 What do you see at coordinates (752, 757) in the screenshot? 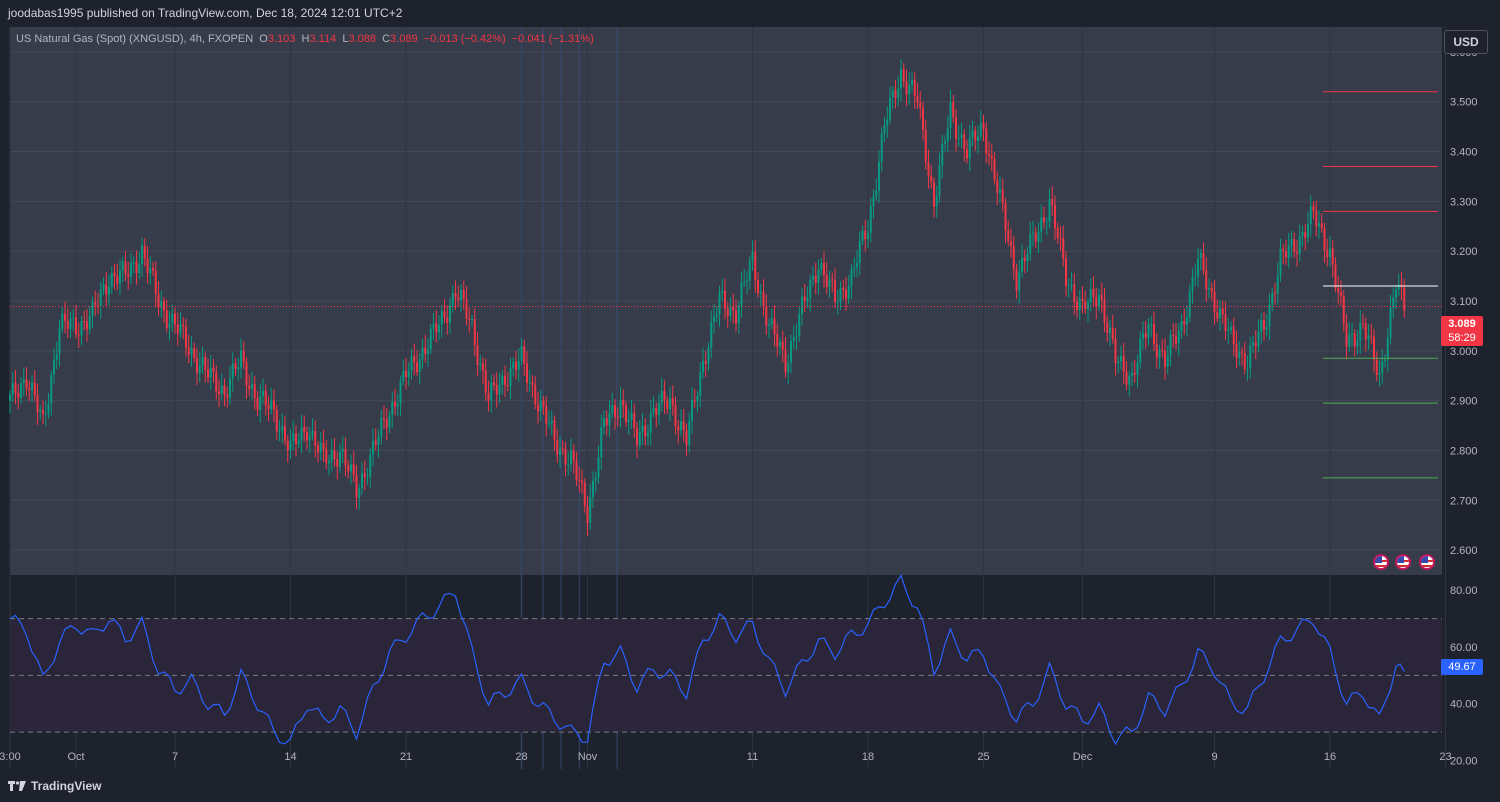
I see `time-tick-label: 11` at bounding box center [752, 757].